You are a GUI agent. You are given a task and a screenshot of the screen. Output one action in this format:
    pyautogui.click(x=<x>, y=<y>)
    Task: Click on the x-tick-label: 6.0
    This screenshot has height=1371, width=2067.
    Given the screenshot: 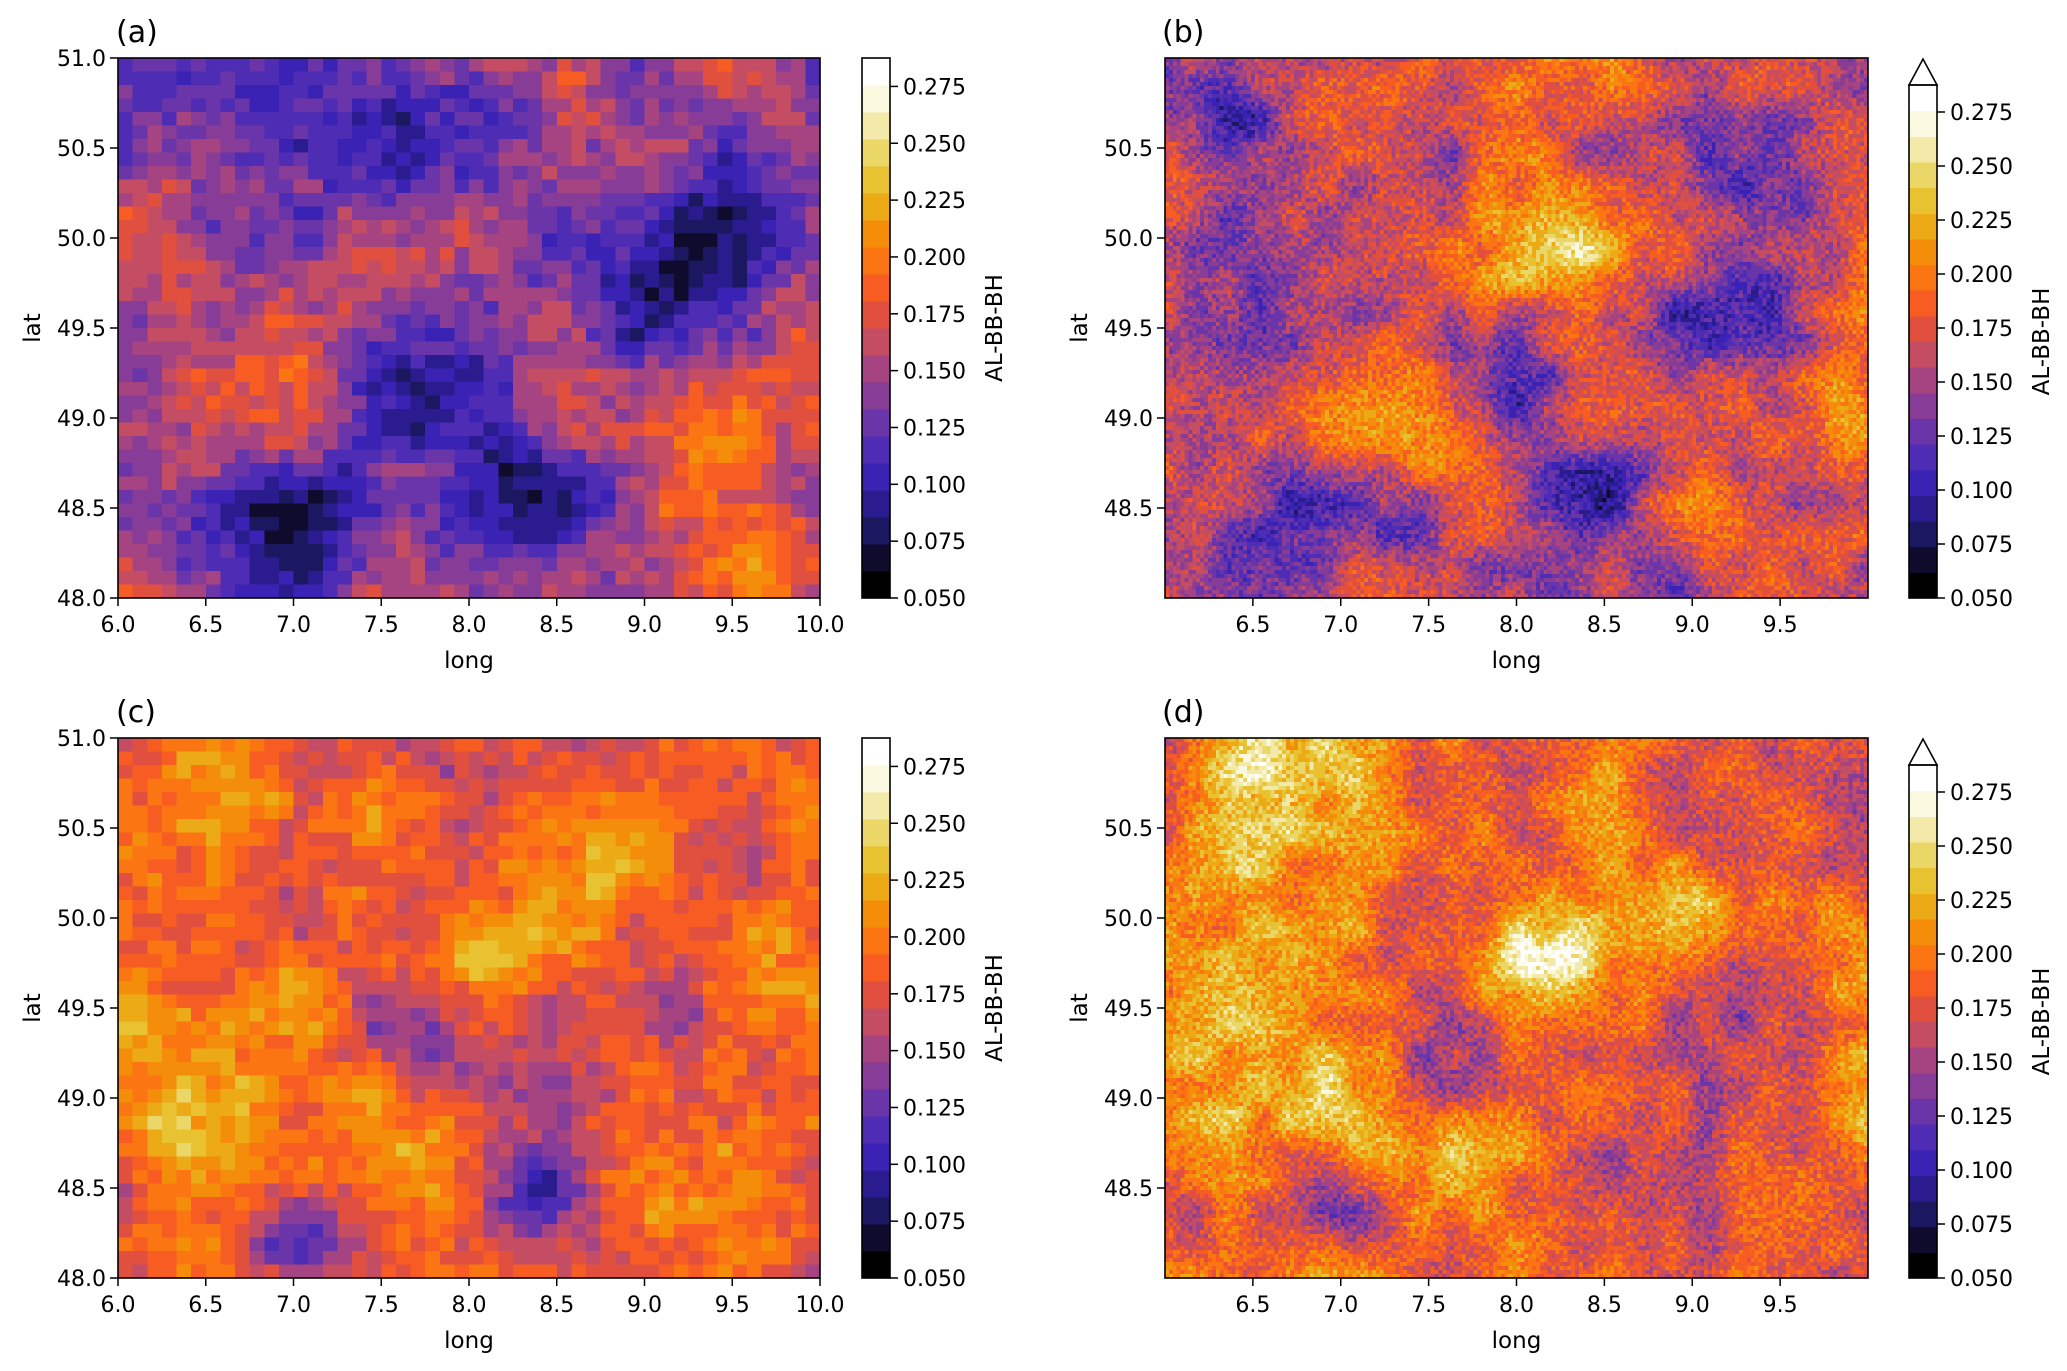 What is the action you would take?
    pyautogui.click(x=118, y=625)
    